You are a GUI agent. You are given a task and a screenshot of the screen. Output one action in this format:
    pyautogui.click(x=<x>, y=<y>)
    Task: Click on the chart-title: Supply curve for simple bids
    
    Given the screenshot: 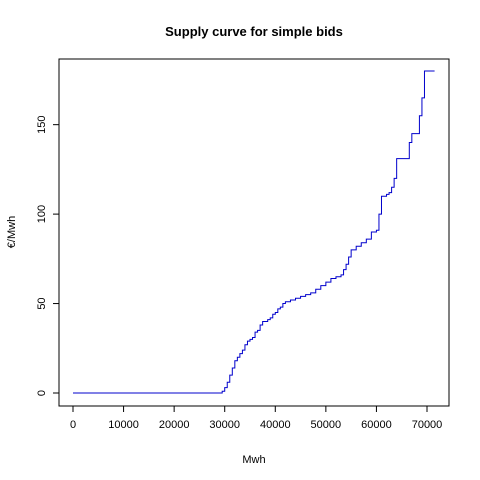 What is the action you would take?
    pyautogui.click(x=254, y=31)
    